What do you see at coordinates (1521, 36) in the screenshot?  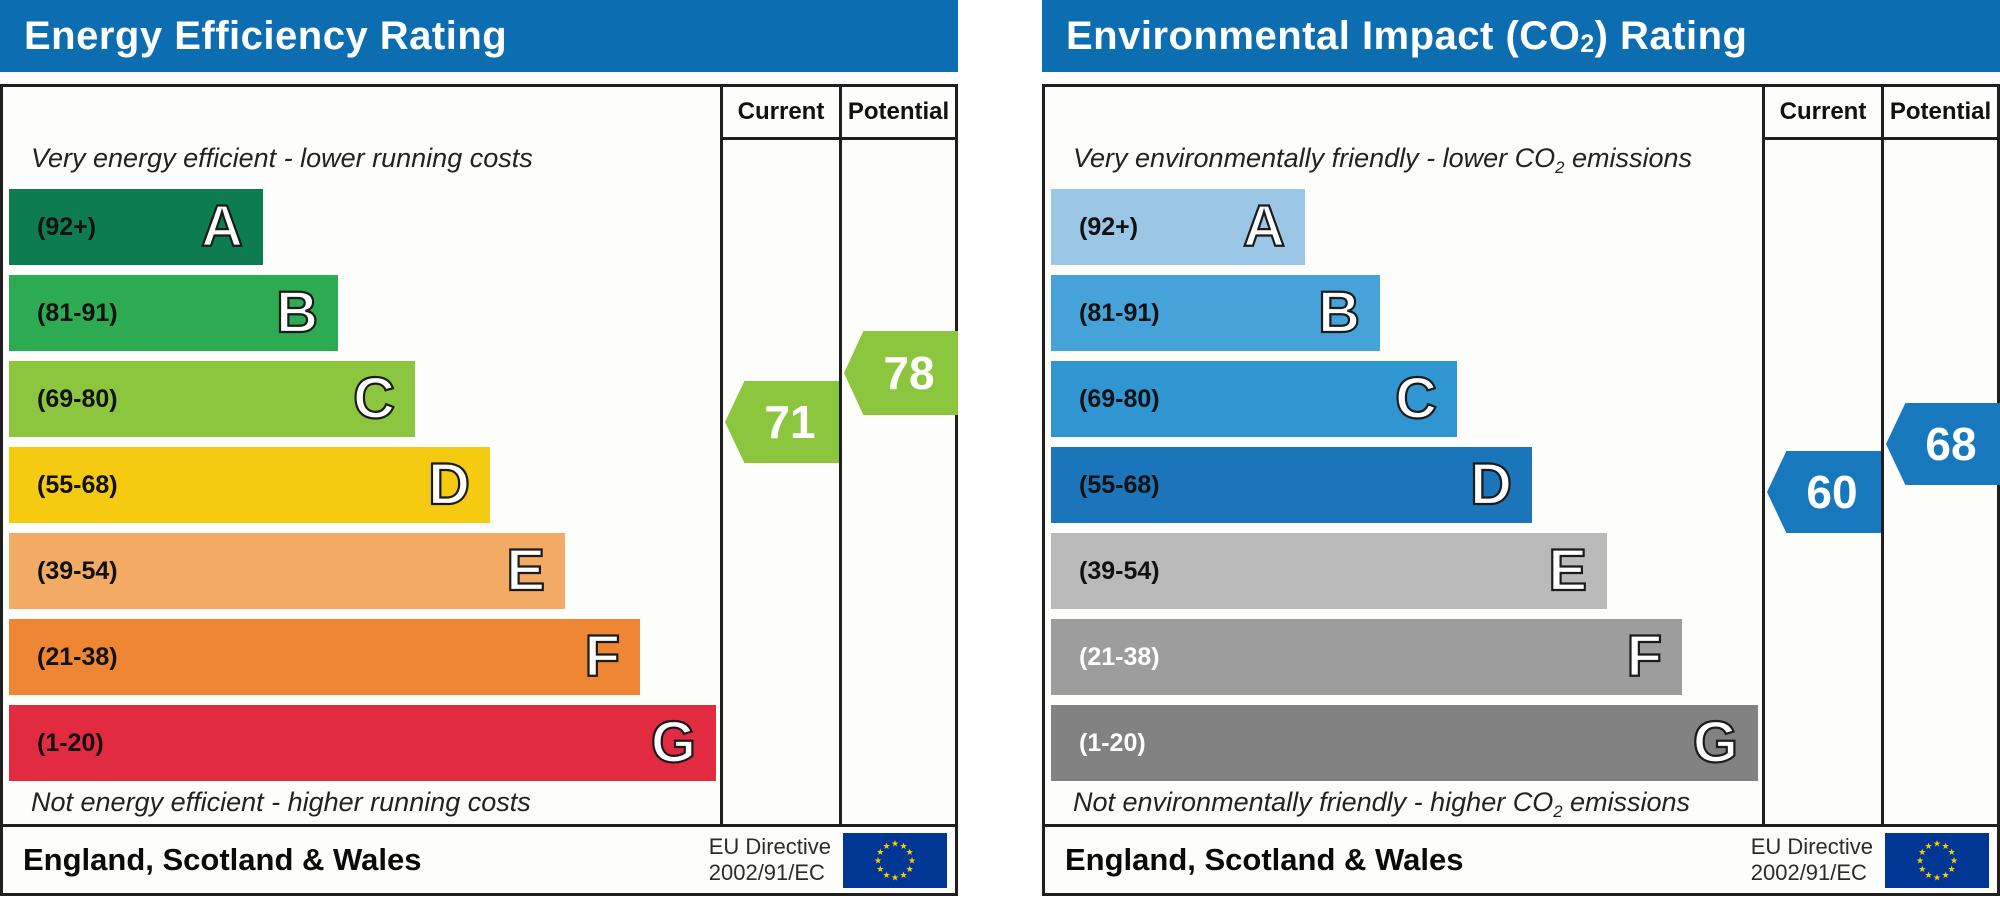 I see `co2-chart-title: Environmental Impact (CO 2) Rating` at bounding box center [1521, 36].